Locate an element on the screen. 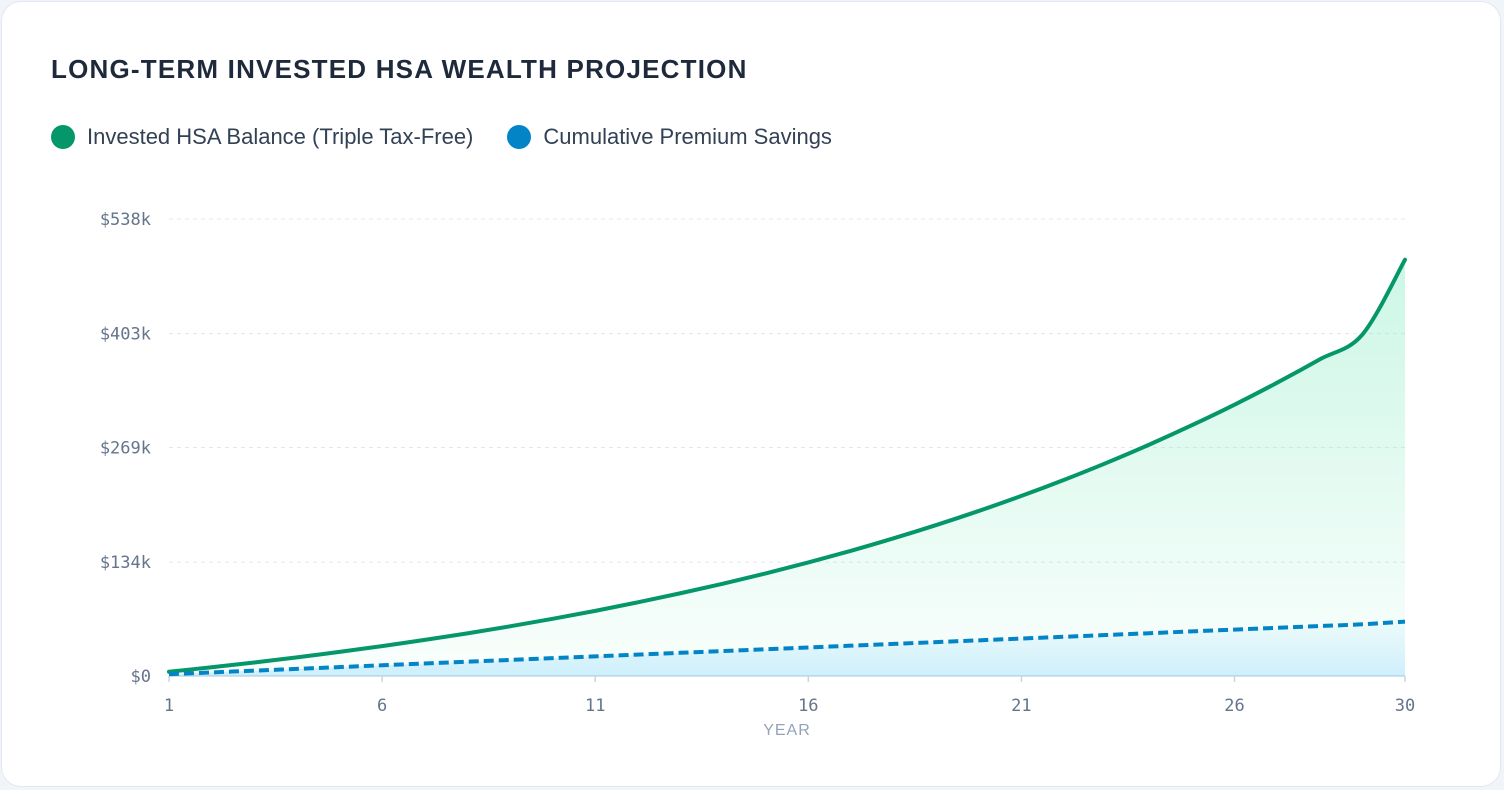 The height and width of the screenshot is (790, 1504). x-tick-label: 30 is located at coordinates (1405, 706).